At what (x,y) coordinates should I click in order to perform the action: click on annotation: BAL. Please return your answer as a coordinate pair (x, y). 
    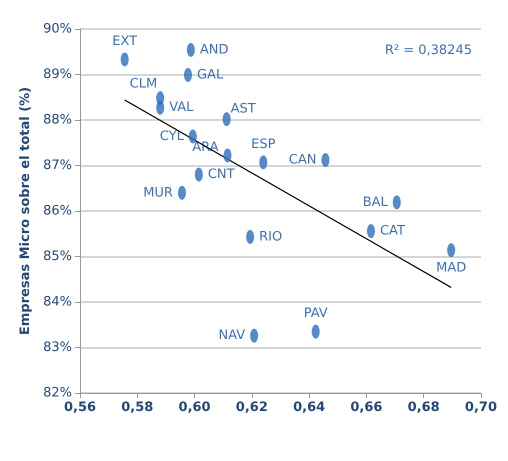
    Looking at the image, I should click on (375, 202).